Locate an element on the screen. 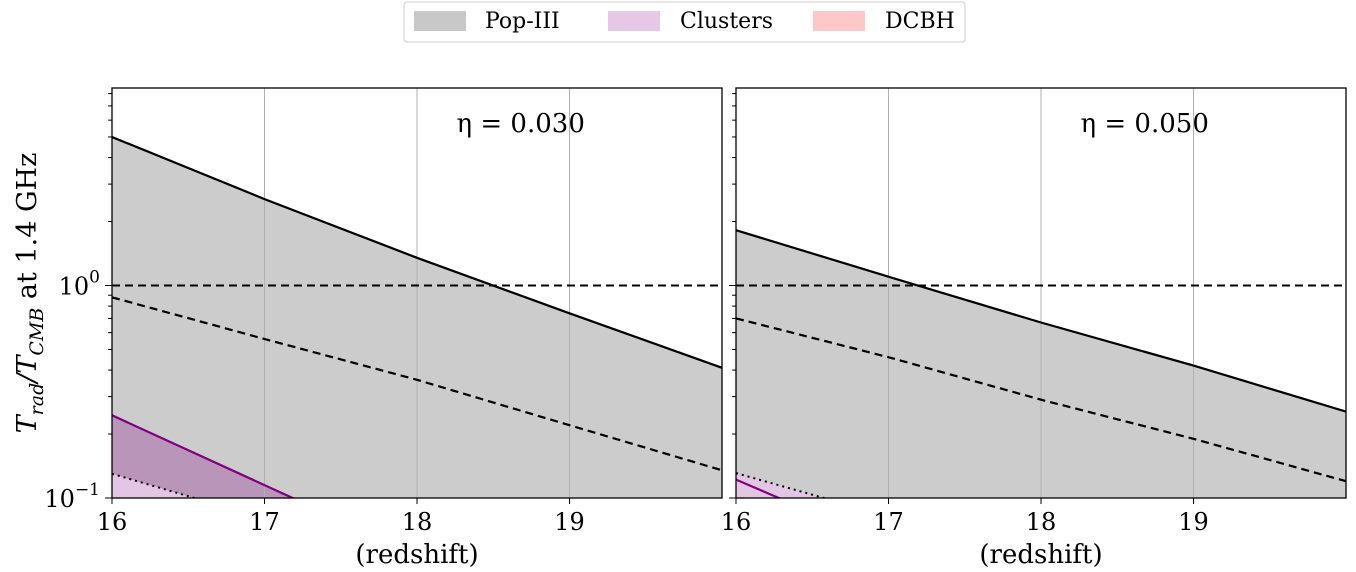  legend: Pop-III Clusters DCBH is located at coordinates (684, 22).